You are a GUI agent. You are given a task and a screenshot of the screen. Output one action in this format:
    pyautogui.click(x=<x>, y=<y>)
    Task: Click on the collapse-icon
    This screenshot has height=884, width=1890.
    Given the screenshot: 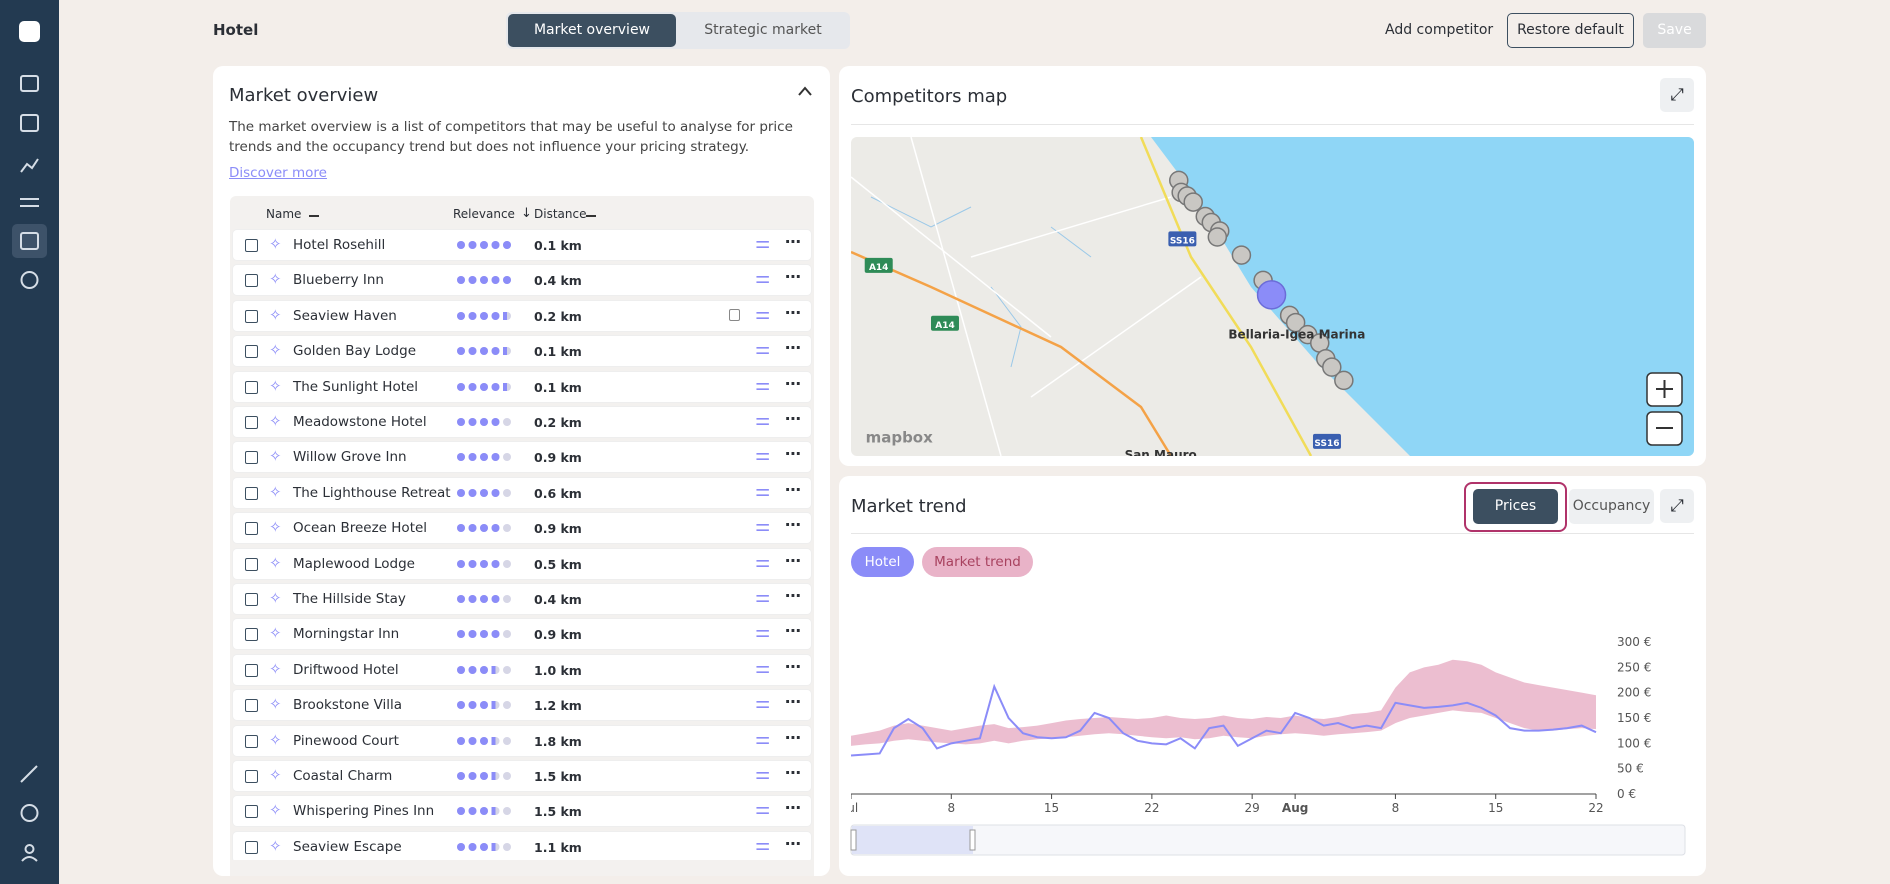 What is the action you would take?
    pyautogui.click(x=805, y=91)
    